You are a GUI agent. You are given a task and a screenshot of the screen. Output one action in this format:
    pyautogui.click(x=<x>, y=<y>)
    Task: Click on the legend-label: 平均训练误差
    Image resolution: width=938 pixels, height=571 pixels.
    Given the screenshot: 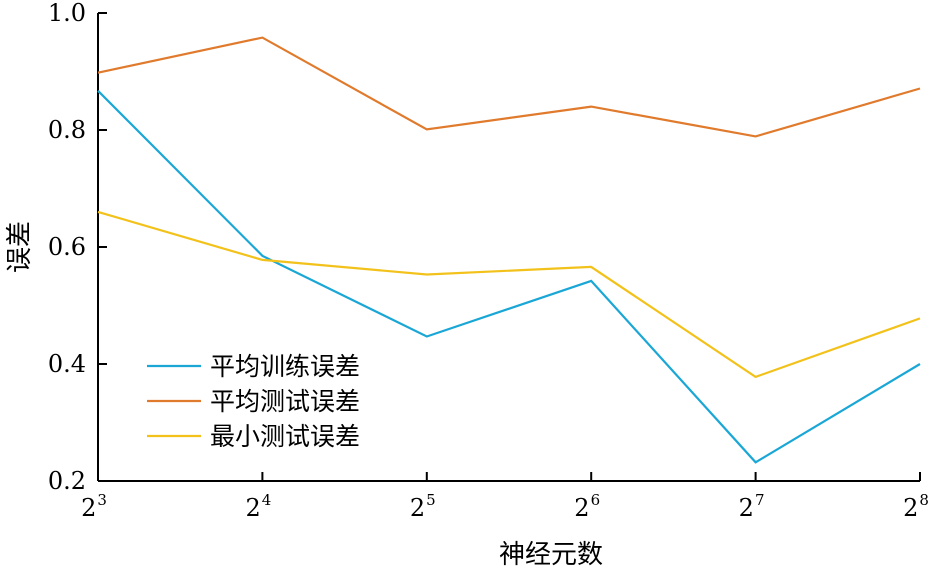 What is the action you would take?
    pyautogui.click(x=285, y=366)
    